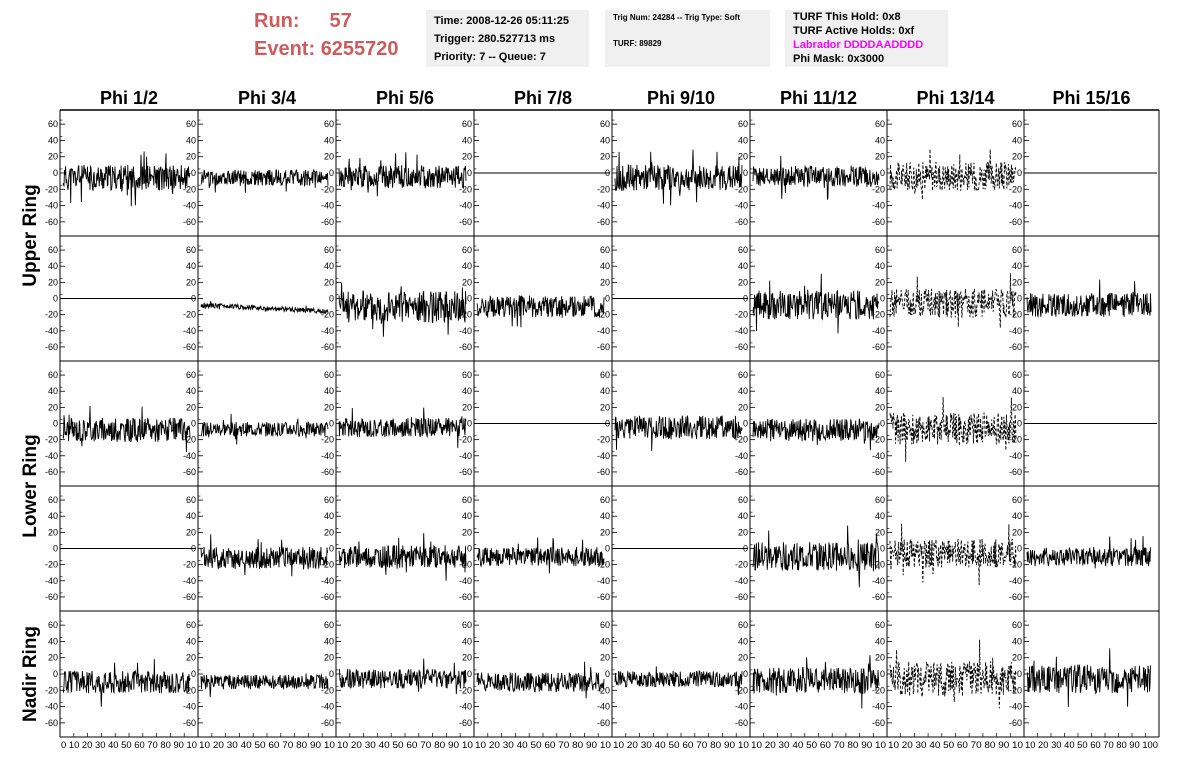 This screenshot has height=772, width=1196. What do you see at coordinates (326, 49) in the screenshot?
I see `event-line: Event: 6255720` at bounding box center [326, 49].